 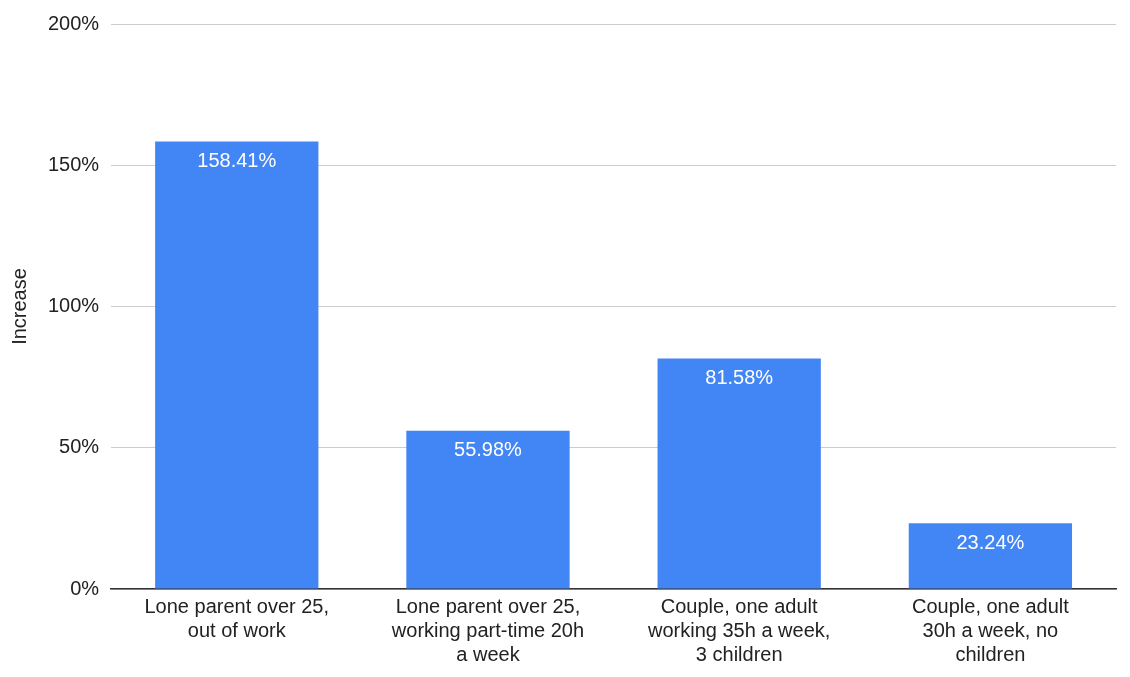 I want to click on data-label: 23.24%, so click(x=990, y=541).